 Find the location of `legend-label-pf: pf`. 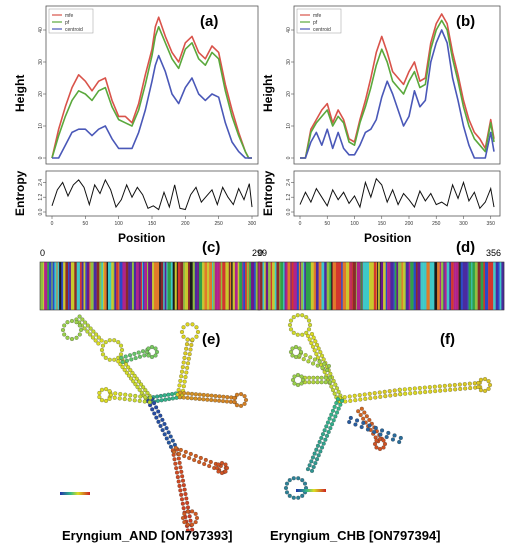

legend-label-pf: pf is located at coordinates (315, 23).